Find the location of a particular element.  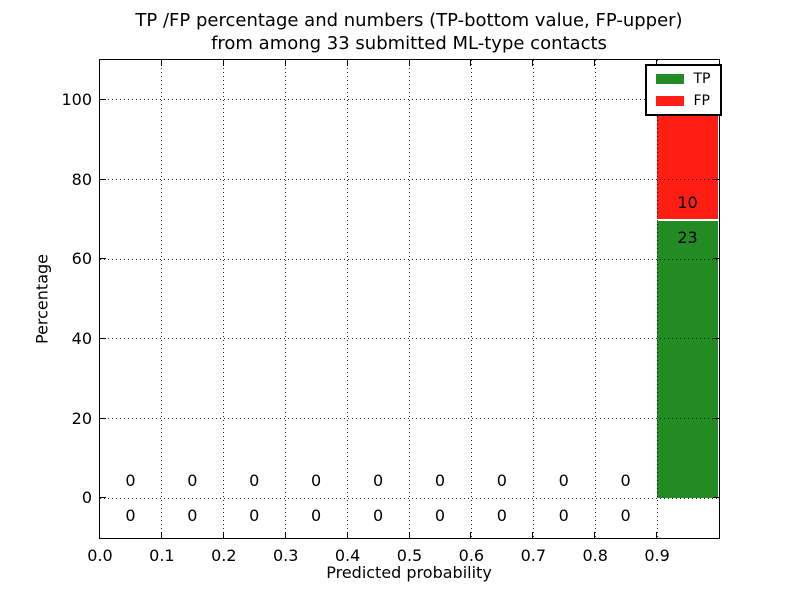

fp-count-label: 10 is located at coordinates (687, 203).